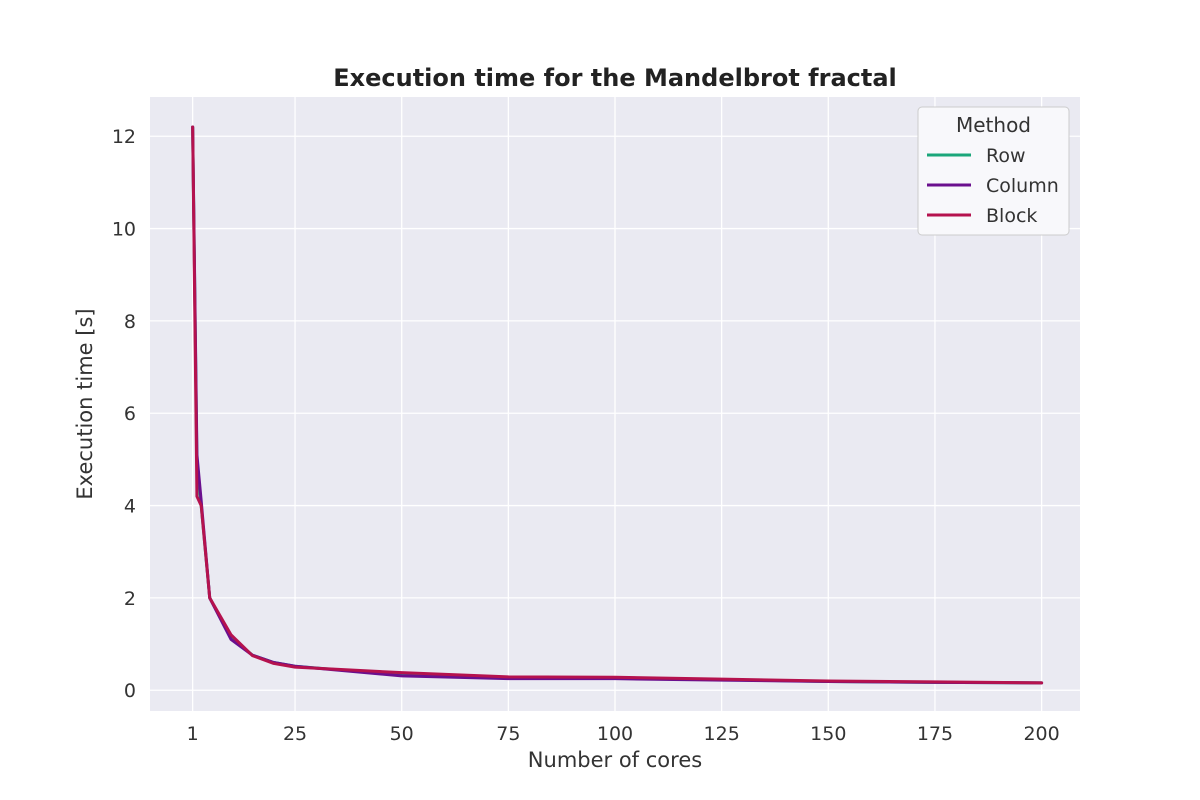  Describe the element at coordinates (130, 599) in the screenshot. I see `y-tick-label: 2` at that location.